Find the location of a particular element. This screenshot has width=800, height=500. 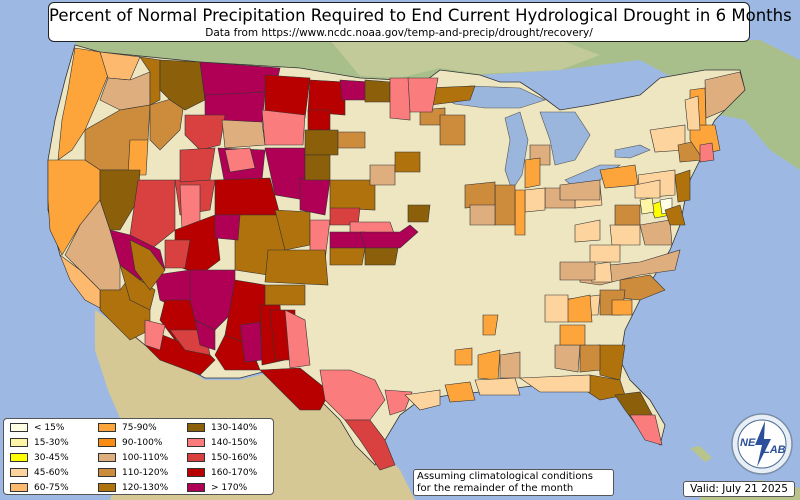

region-fl-gulf is located at coordinates (555, 383).